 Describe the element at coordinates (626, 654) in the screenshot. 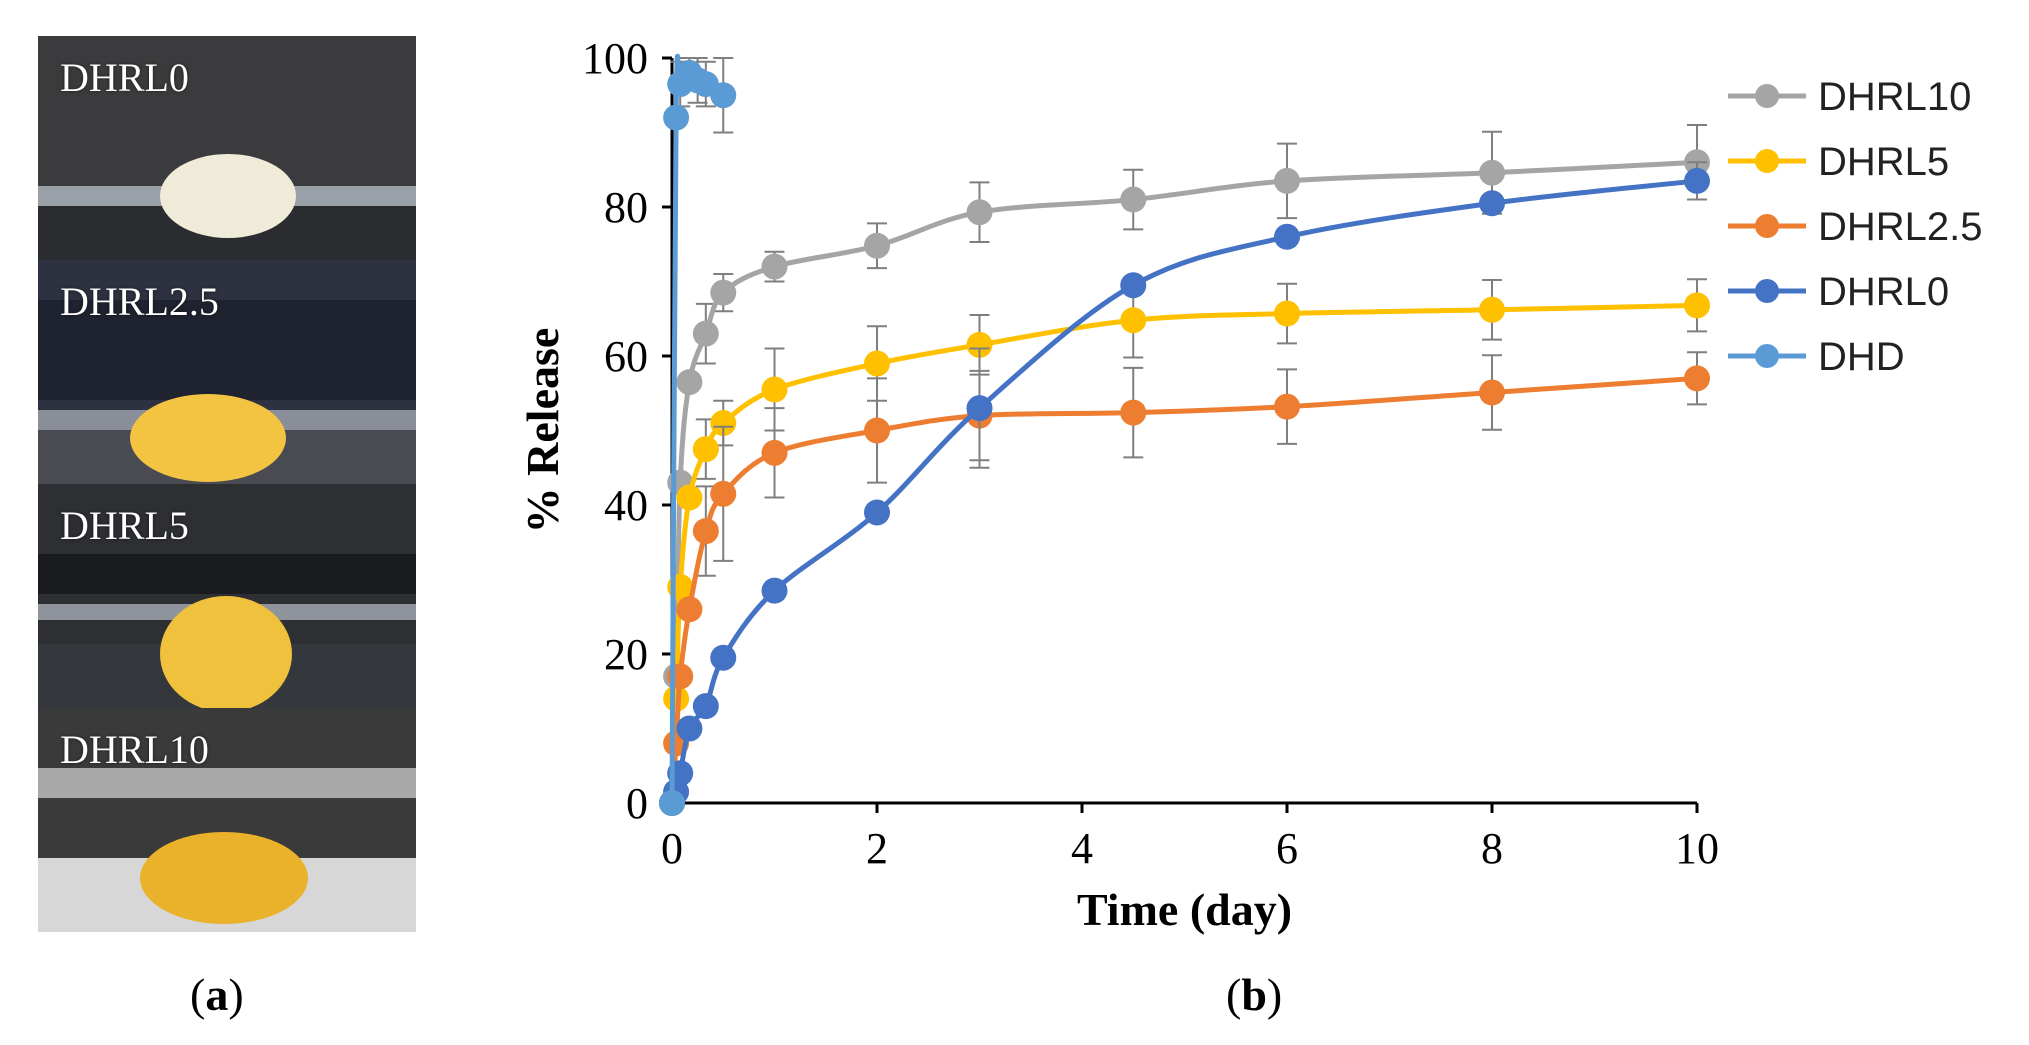

I see `y-tick-label: 20` at that location.